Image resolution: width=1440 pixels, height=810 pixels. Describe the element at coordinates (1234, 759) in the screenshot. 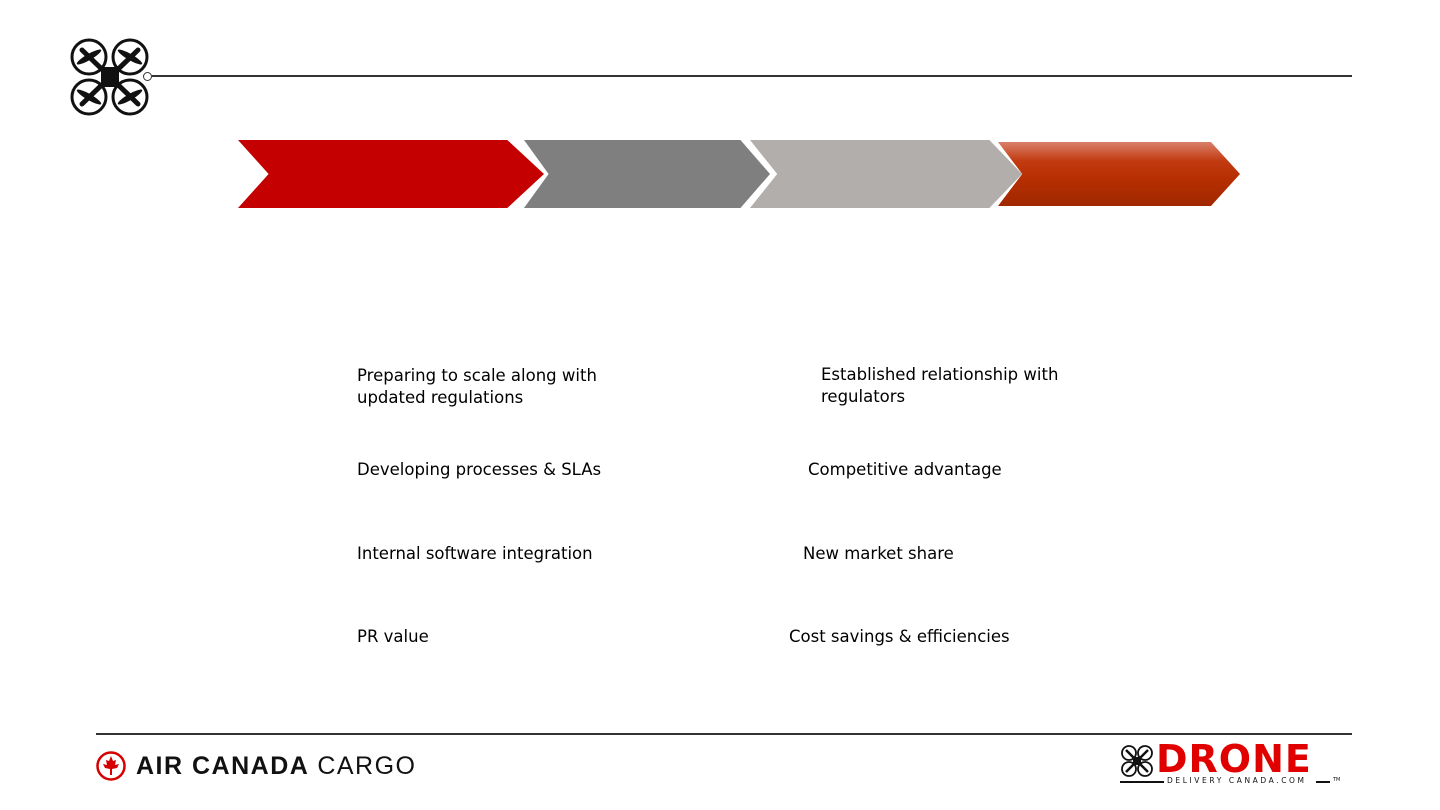

I see `drone-wordmark: DRONE` at that location.